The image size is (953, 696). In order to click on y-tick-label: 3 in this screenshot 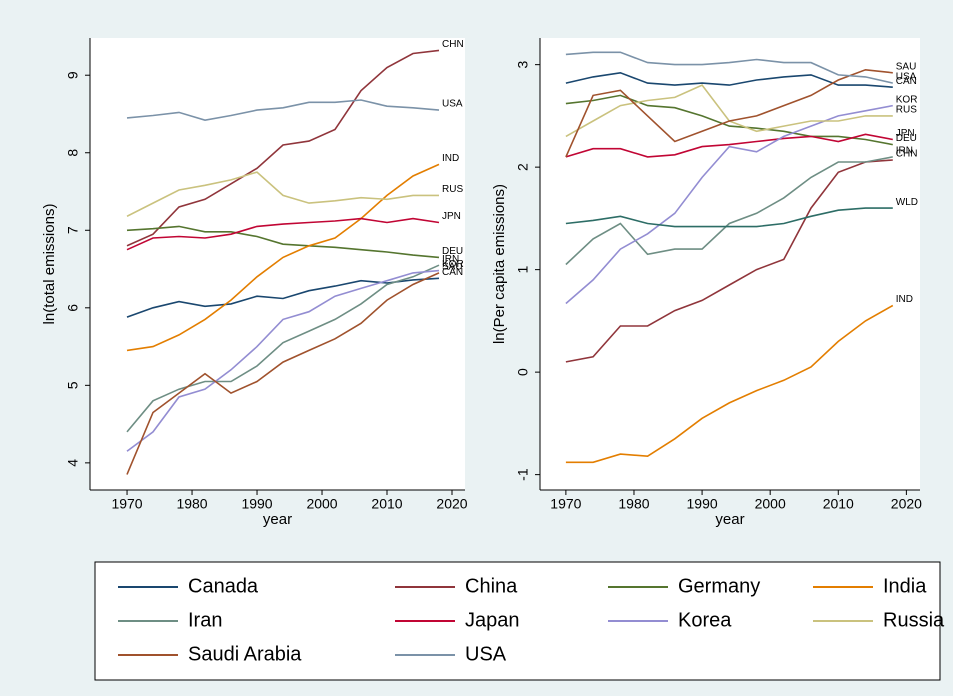, I will do `click(523, 65)`.